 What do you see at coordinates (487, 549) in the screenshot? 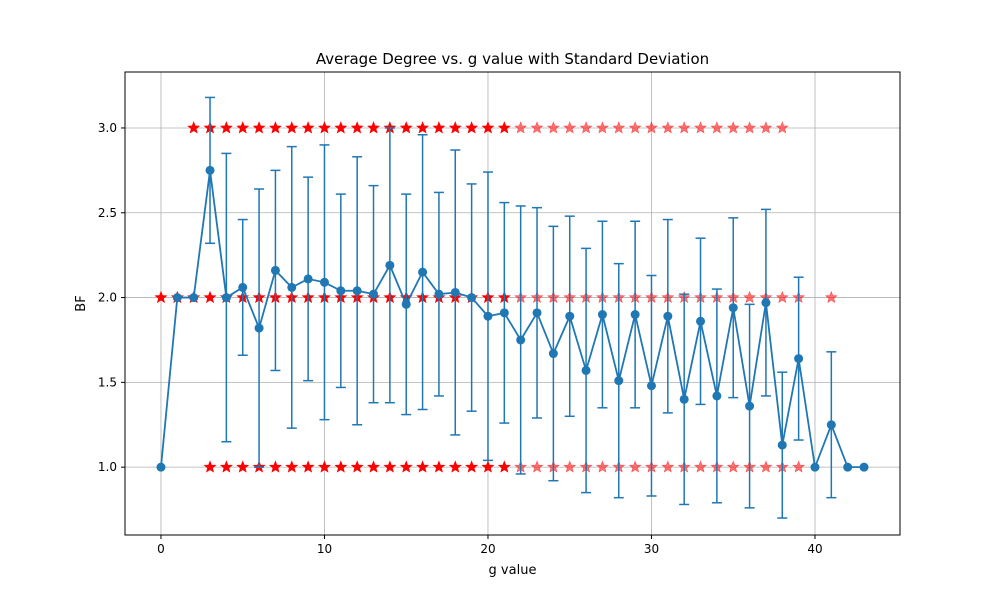
I see `x-tick-label: 20` at bounding box center [487, 549].